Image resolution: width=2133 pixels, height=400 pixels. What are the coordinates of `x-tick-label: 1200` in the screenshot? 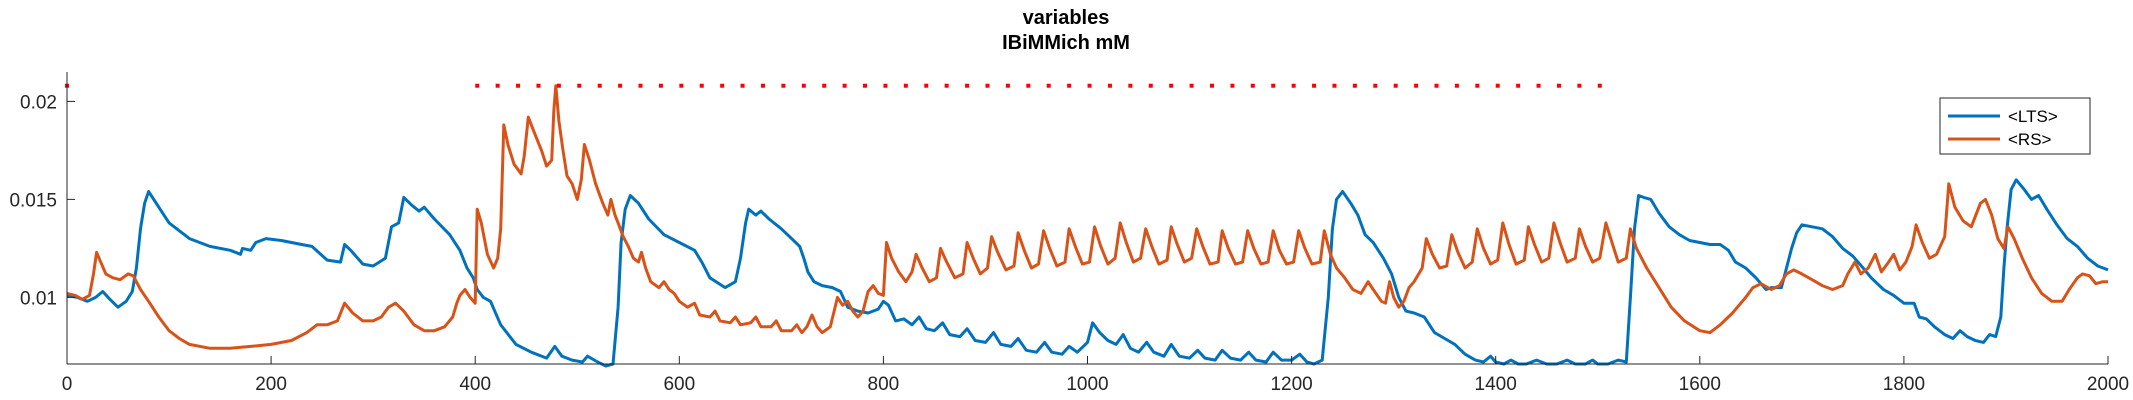 It's located at (1291, 384).